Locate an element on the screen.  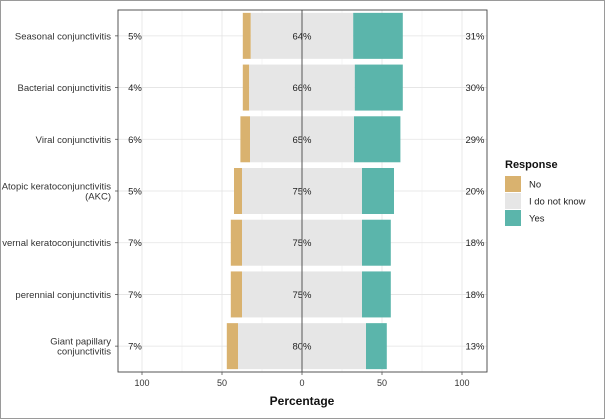
label-yes-percent: 13% is located at coordinates (475, 347).